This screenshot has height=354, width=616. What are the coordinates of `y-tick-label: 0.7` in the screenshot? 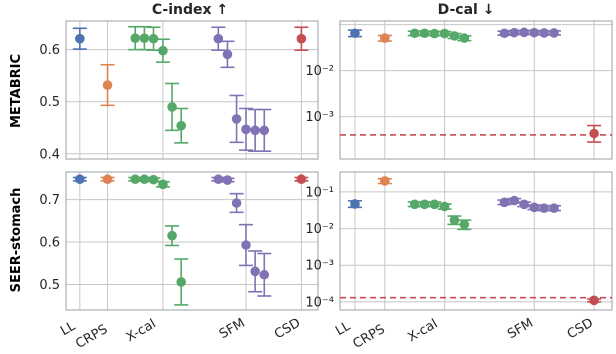 It's located at (49, 200).